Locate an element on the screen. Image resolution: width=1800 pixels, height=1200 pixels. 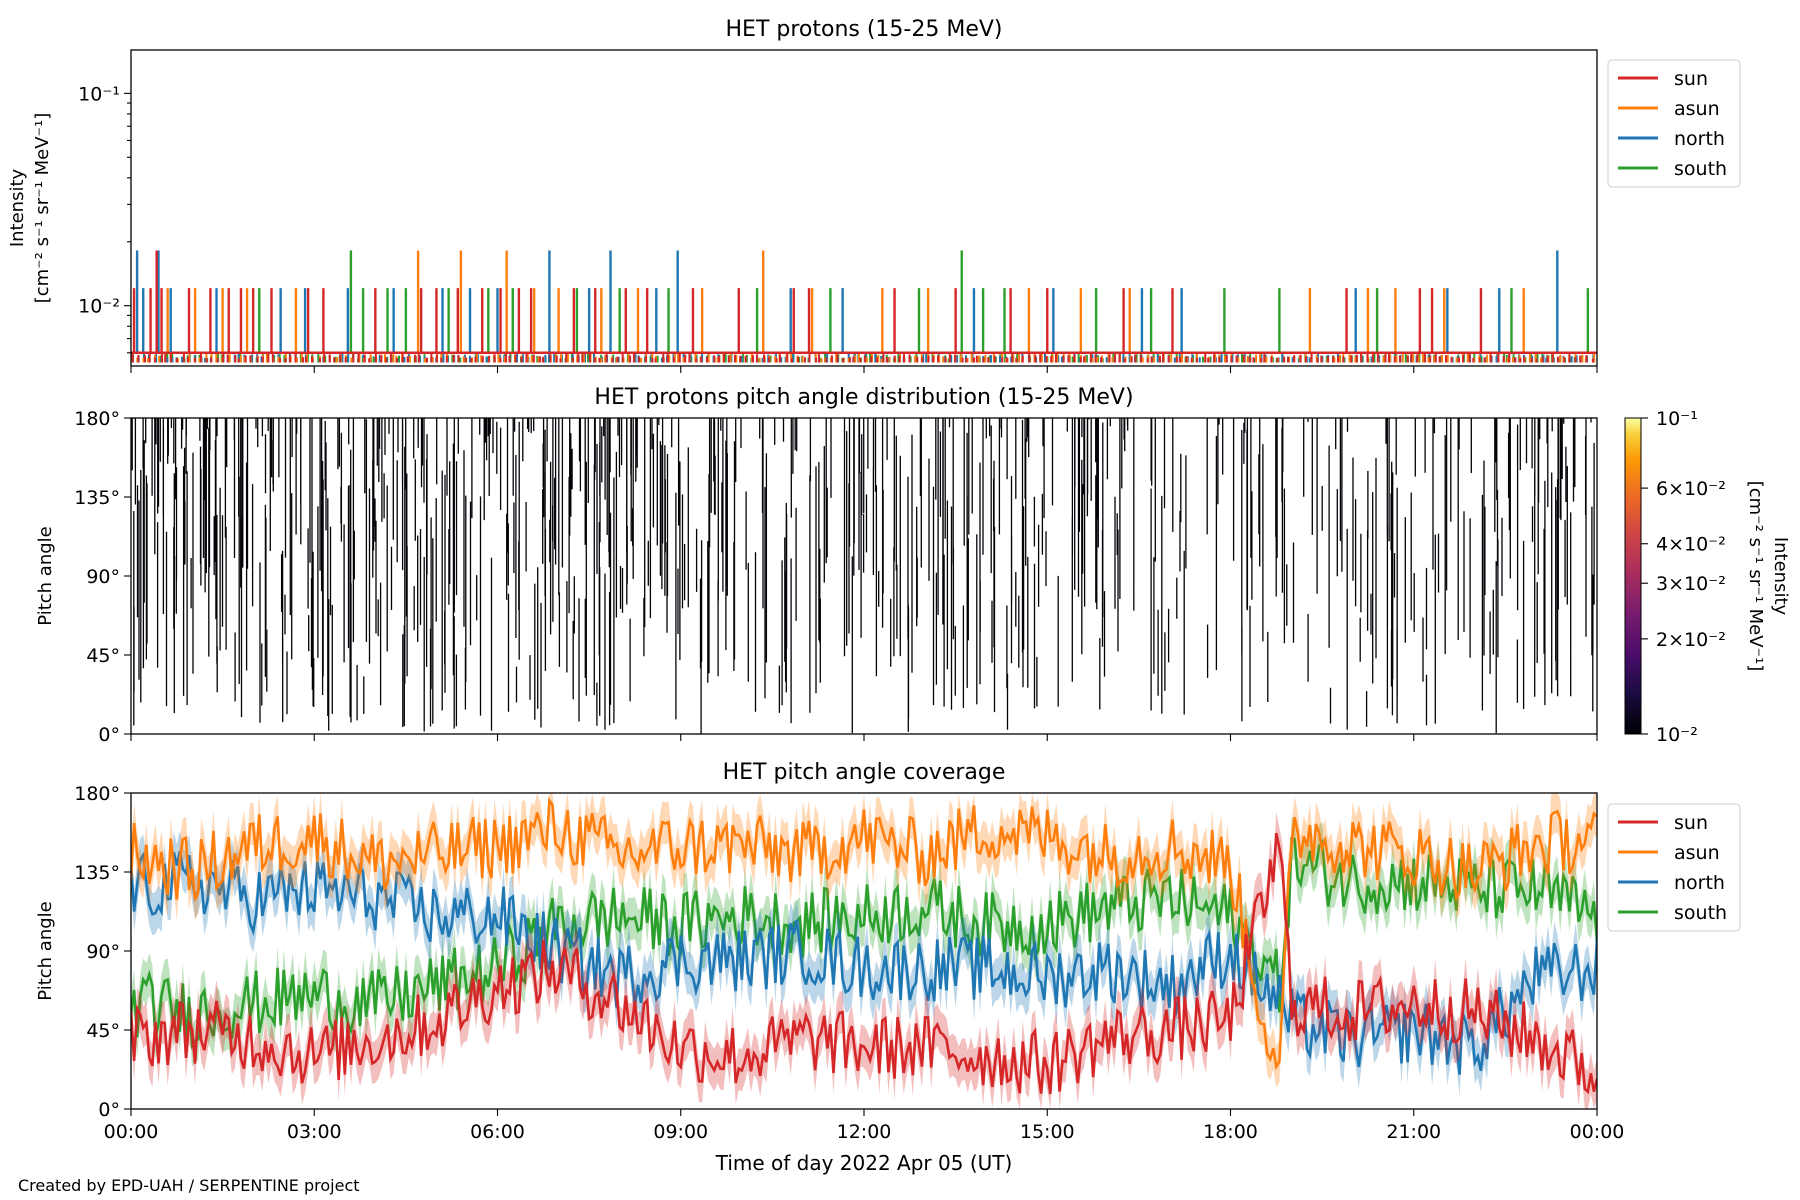
panel-3-ytick-label-0: 0° is located at coordinates (109, 1110).